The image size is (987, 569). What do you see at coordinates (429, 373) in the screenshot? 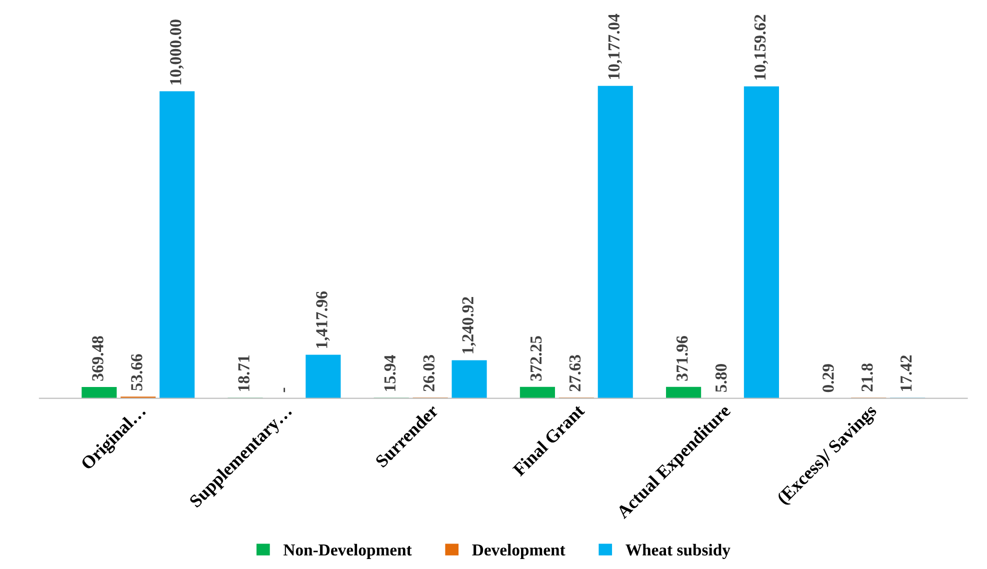
I see `data-label: 26.03` at bounding box center [429, 373].